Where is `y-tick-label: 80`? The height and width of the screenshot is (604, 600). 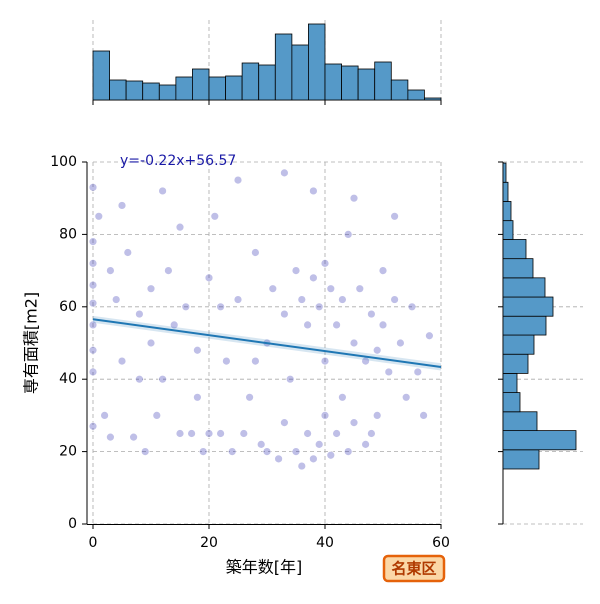
y-tick-label: 80 is located at coordinates (68, 234).